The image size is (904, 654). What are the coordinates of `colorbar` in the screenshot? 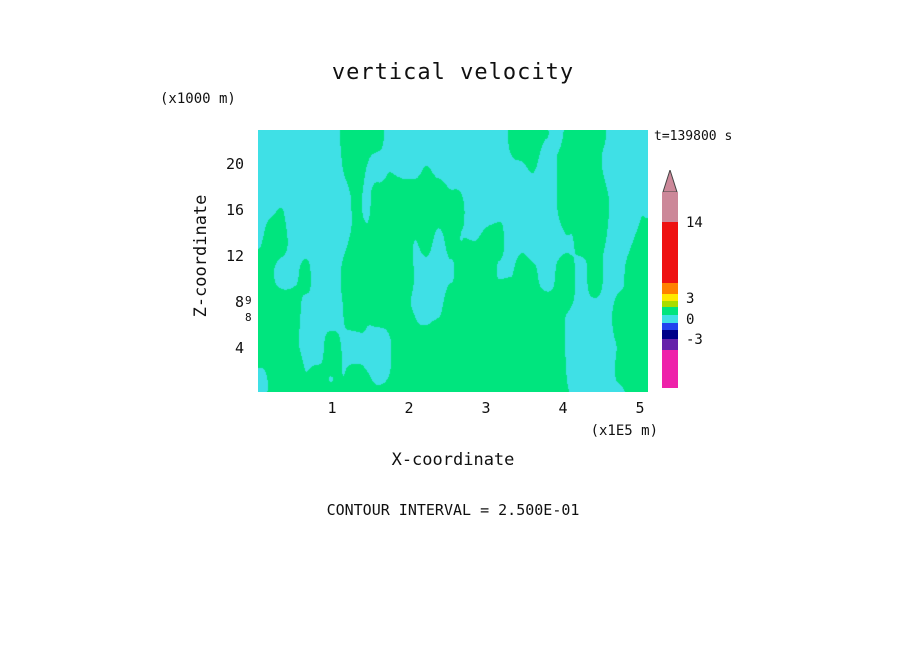 It's located at (670, 279).